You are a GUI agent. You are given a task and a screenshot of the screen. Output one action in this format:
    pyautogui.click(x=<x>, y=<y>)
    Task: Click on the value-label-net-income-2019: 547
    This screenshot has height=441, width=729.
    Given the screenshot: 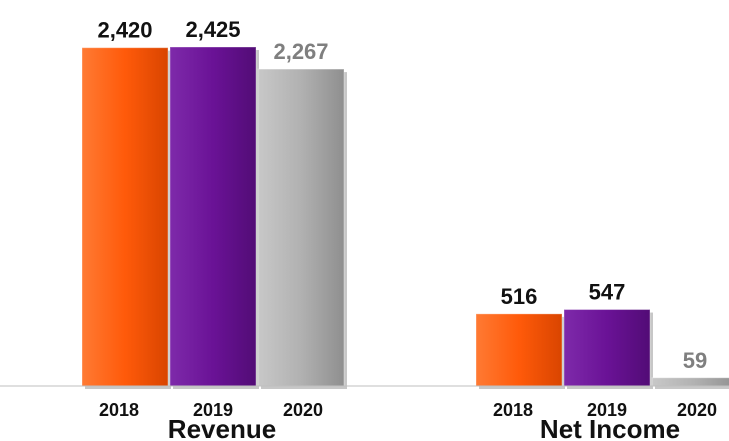 What is the action you would take?
    pyautogui.click(x=607, y=292)
    